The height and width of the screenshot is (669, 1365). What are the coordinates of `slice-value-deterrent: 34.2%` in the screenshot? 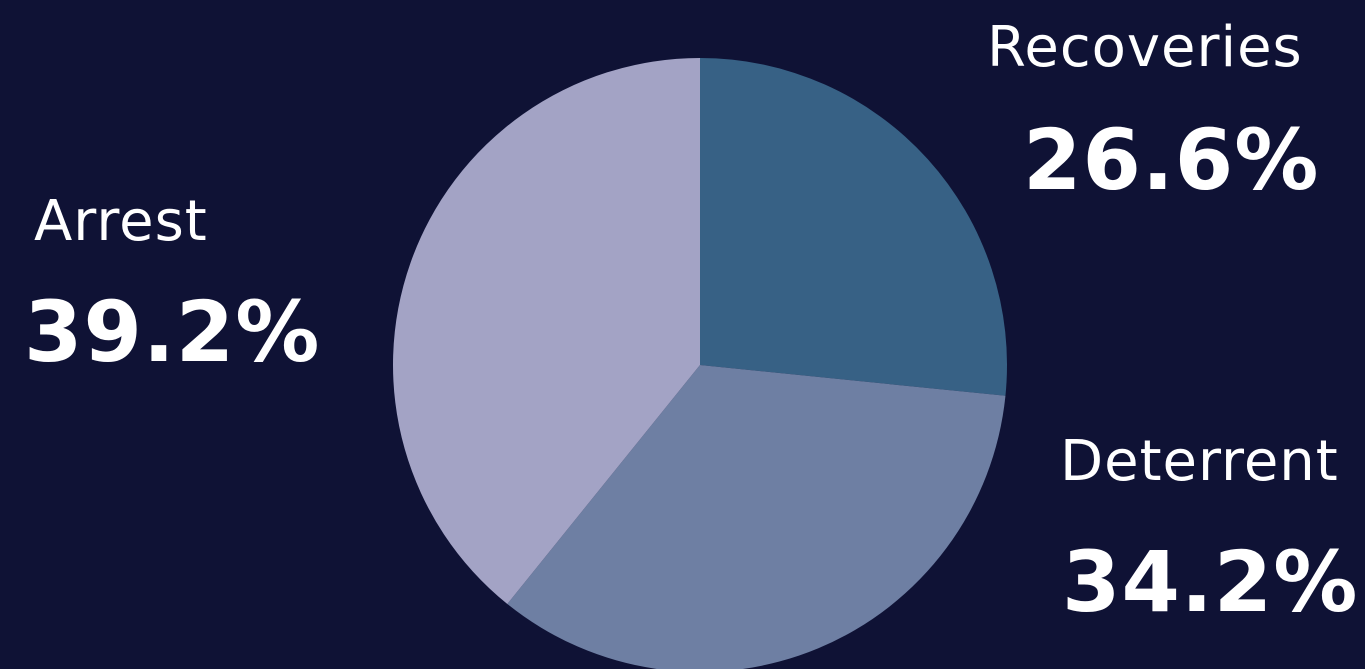 It's located at (1210, 582).